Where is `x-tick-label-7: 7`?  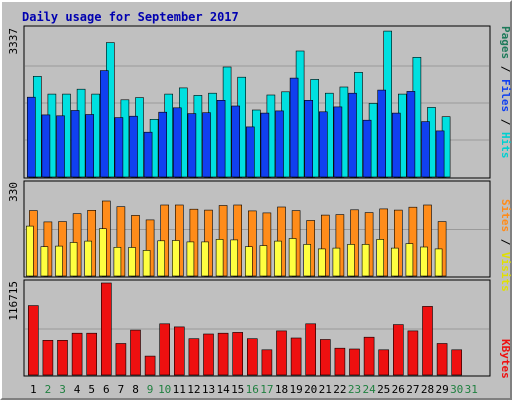 x-tick-label-7: 7 is located at coordinates (121, 389).